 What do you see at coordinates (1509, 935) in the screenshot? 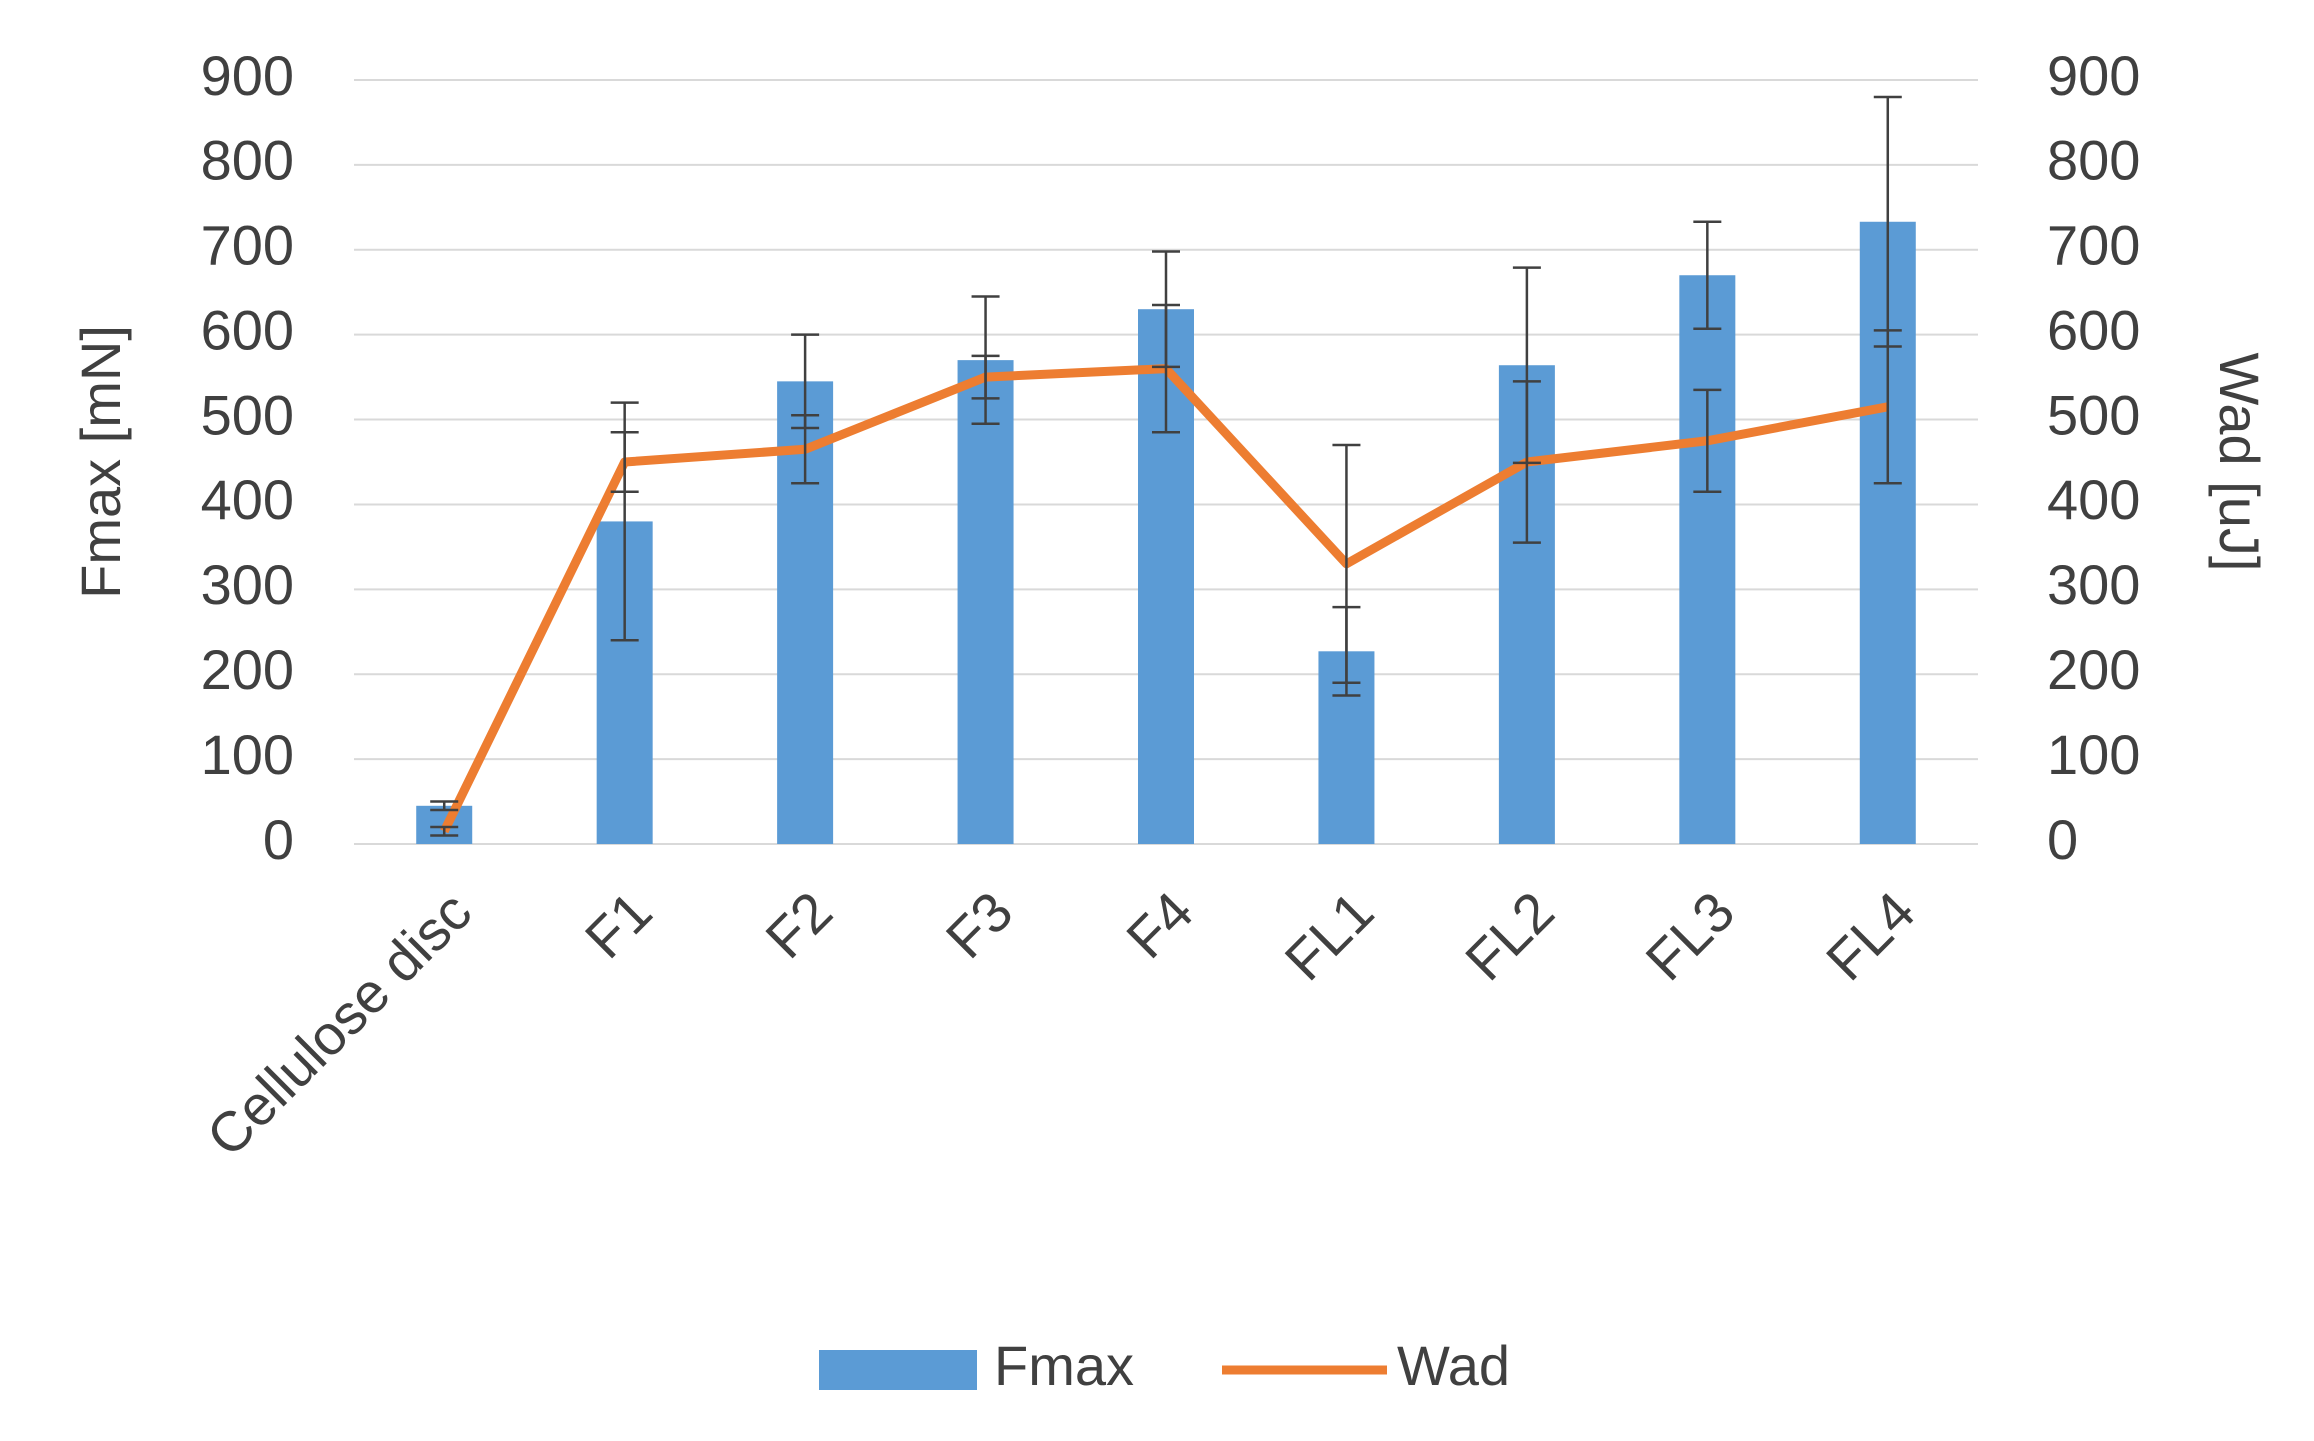
I see `x-tick-label: FL2` at bounding box center [1509, 935].